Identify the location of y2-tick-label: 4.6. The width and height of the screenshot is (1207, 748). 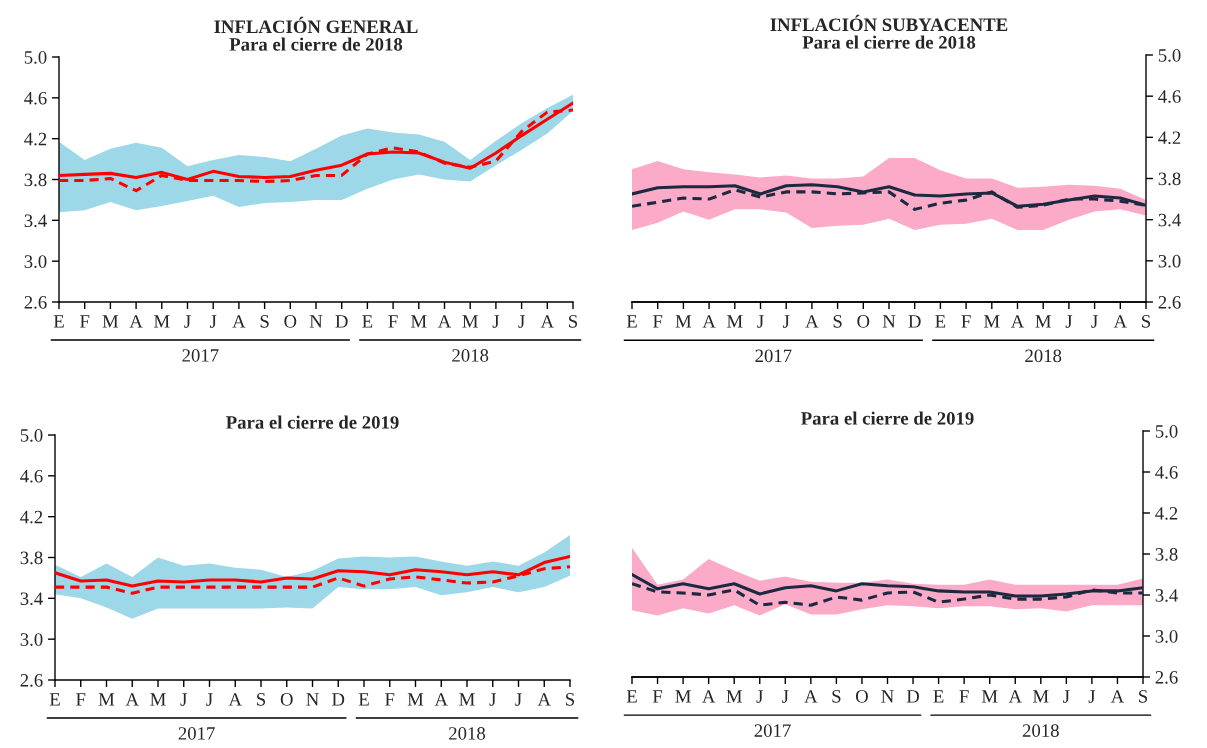
(1166, 472).